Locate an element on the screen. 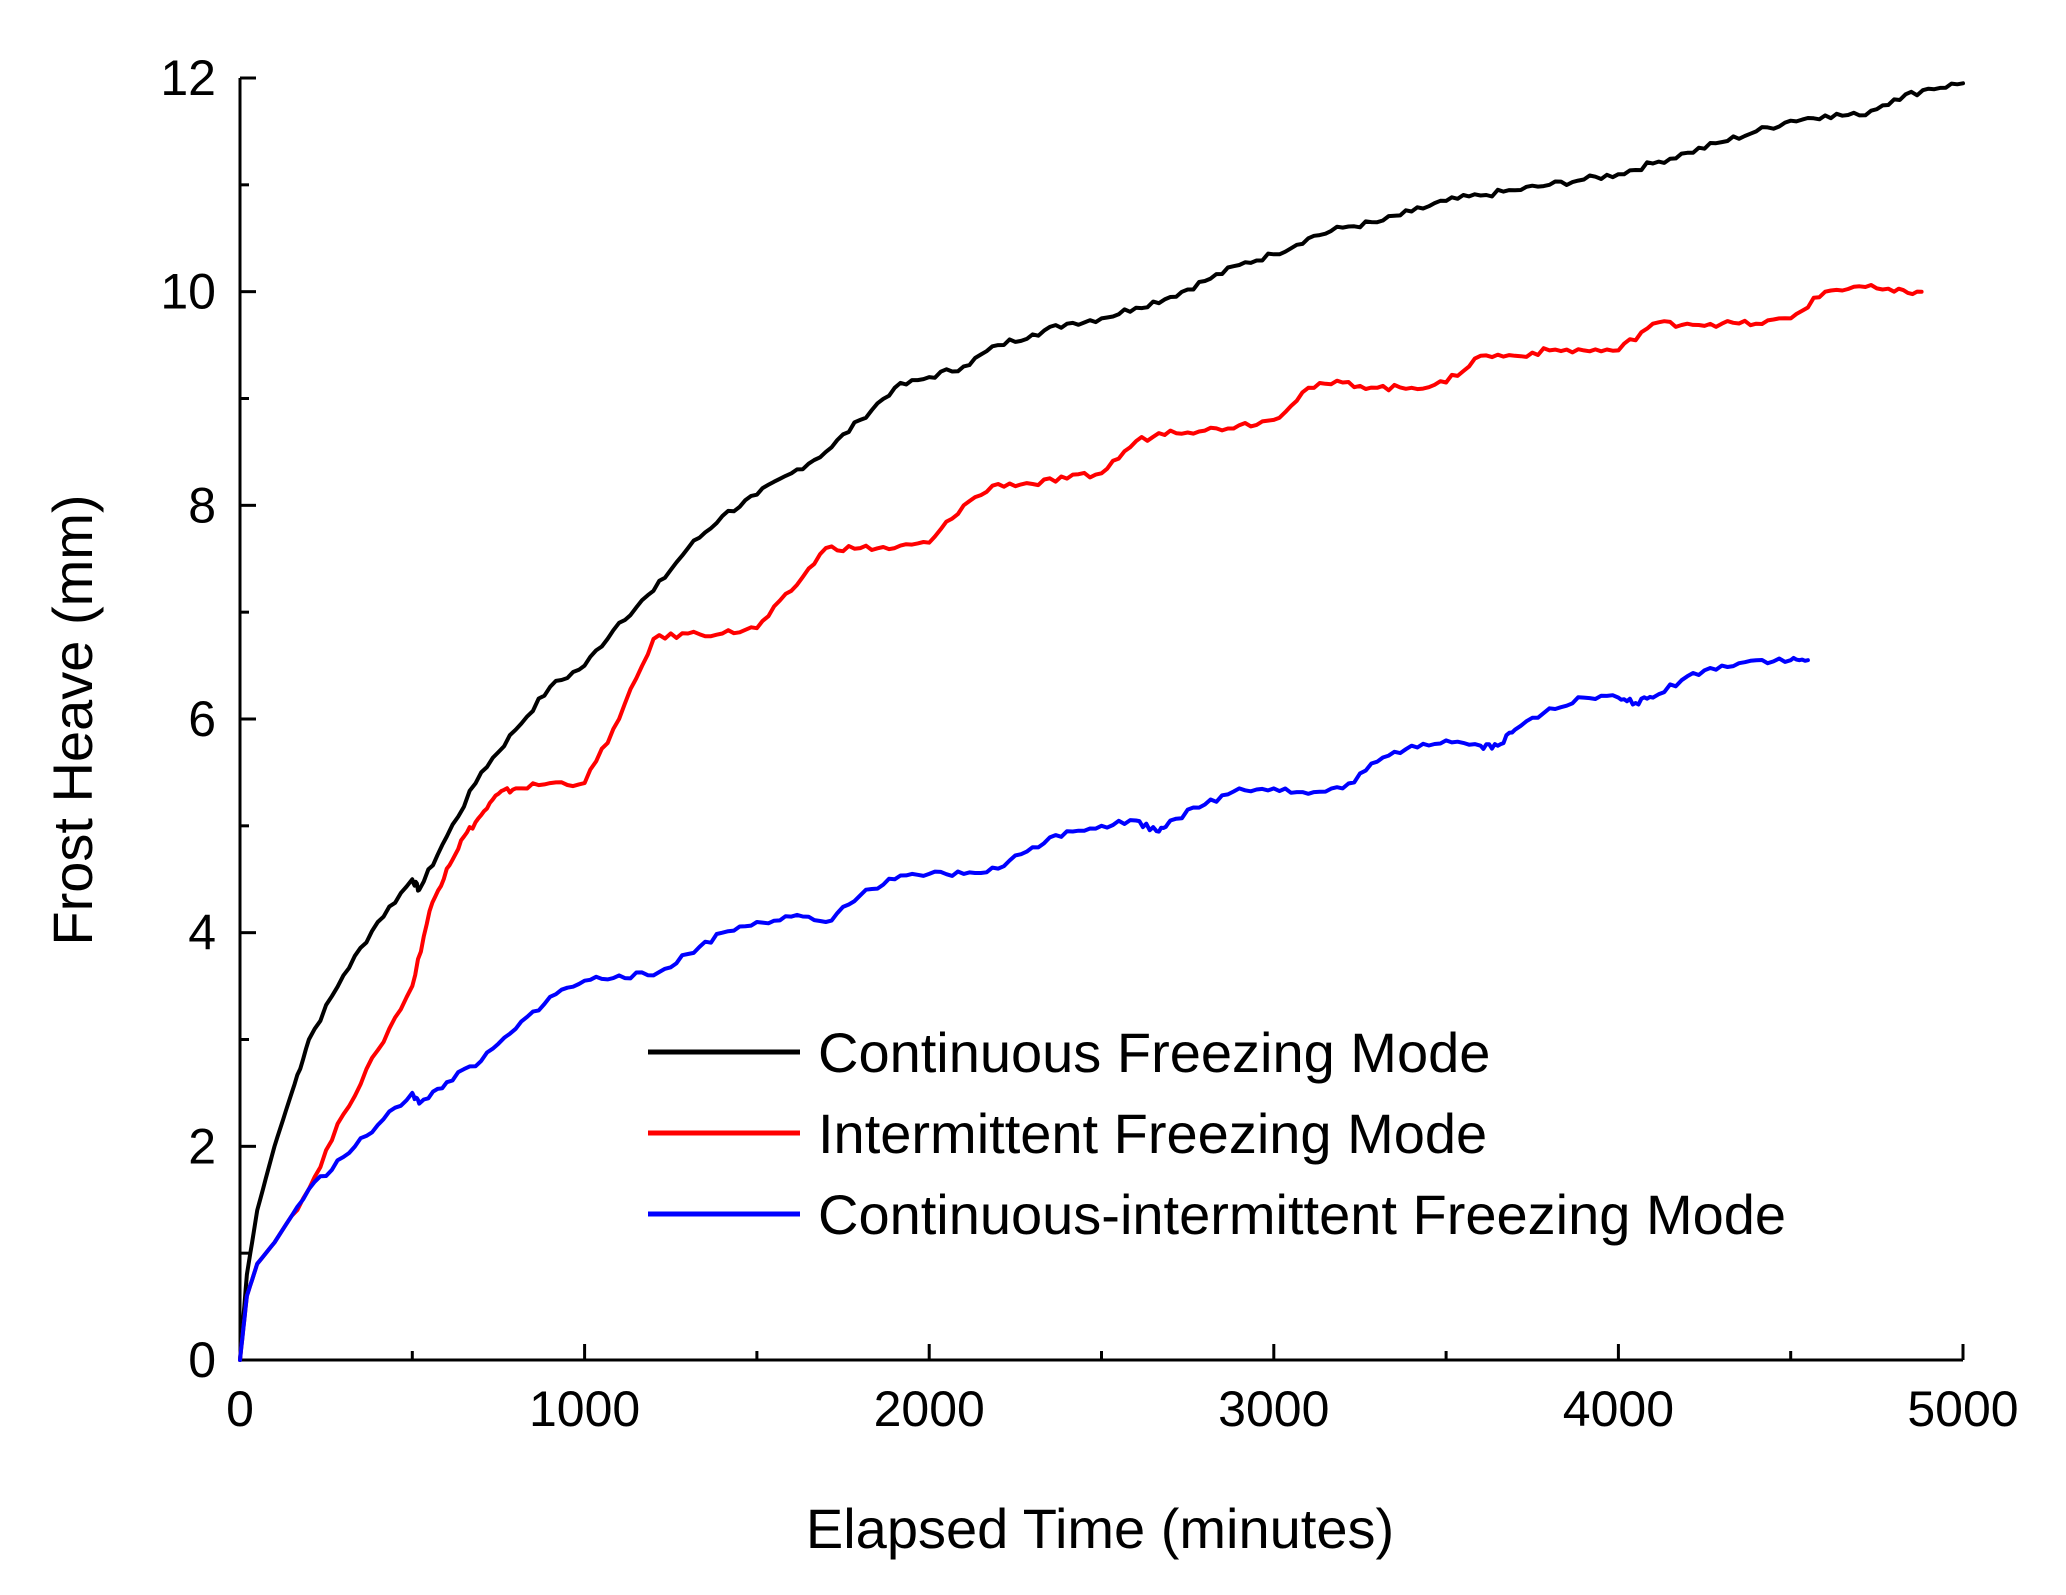 This screenshot has width=2066, height=1595. x-tick-label: 3000 is located at coordinates (1273, 1409).